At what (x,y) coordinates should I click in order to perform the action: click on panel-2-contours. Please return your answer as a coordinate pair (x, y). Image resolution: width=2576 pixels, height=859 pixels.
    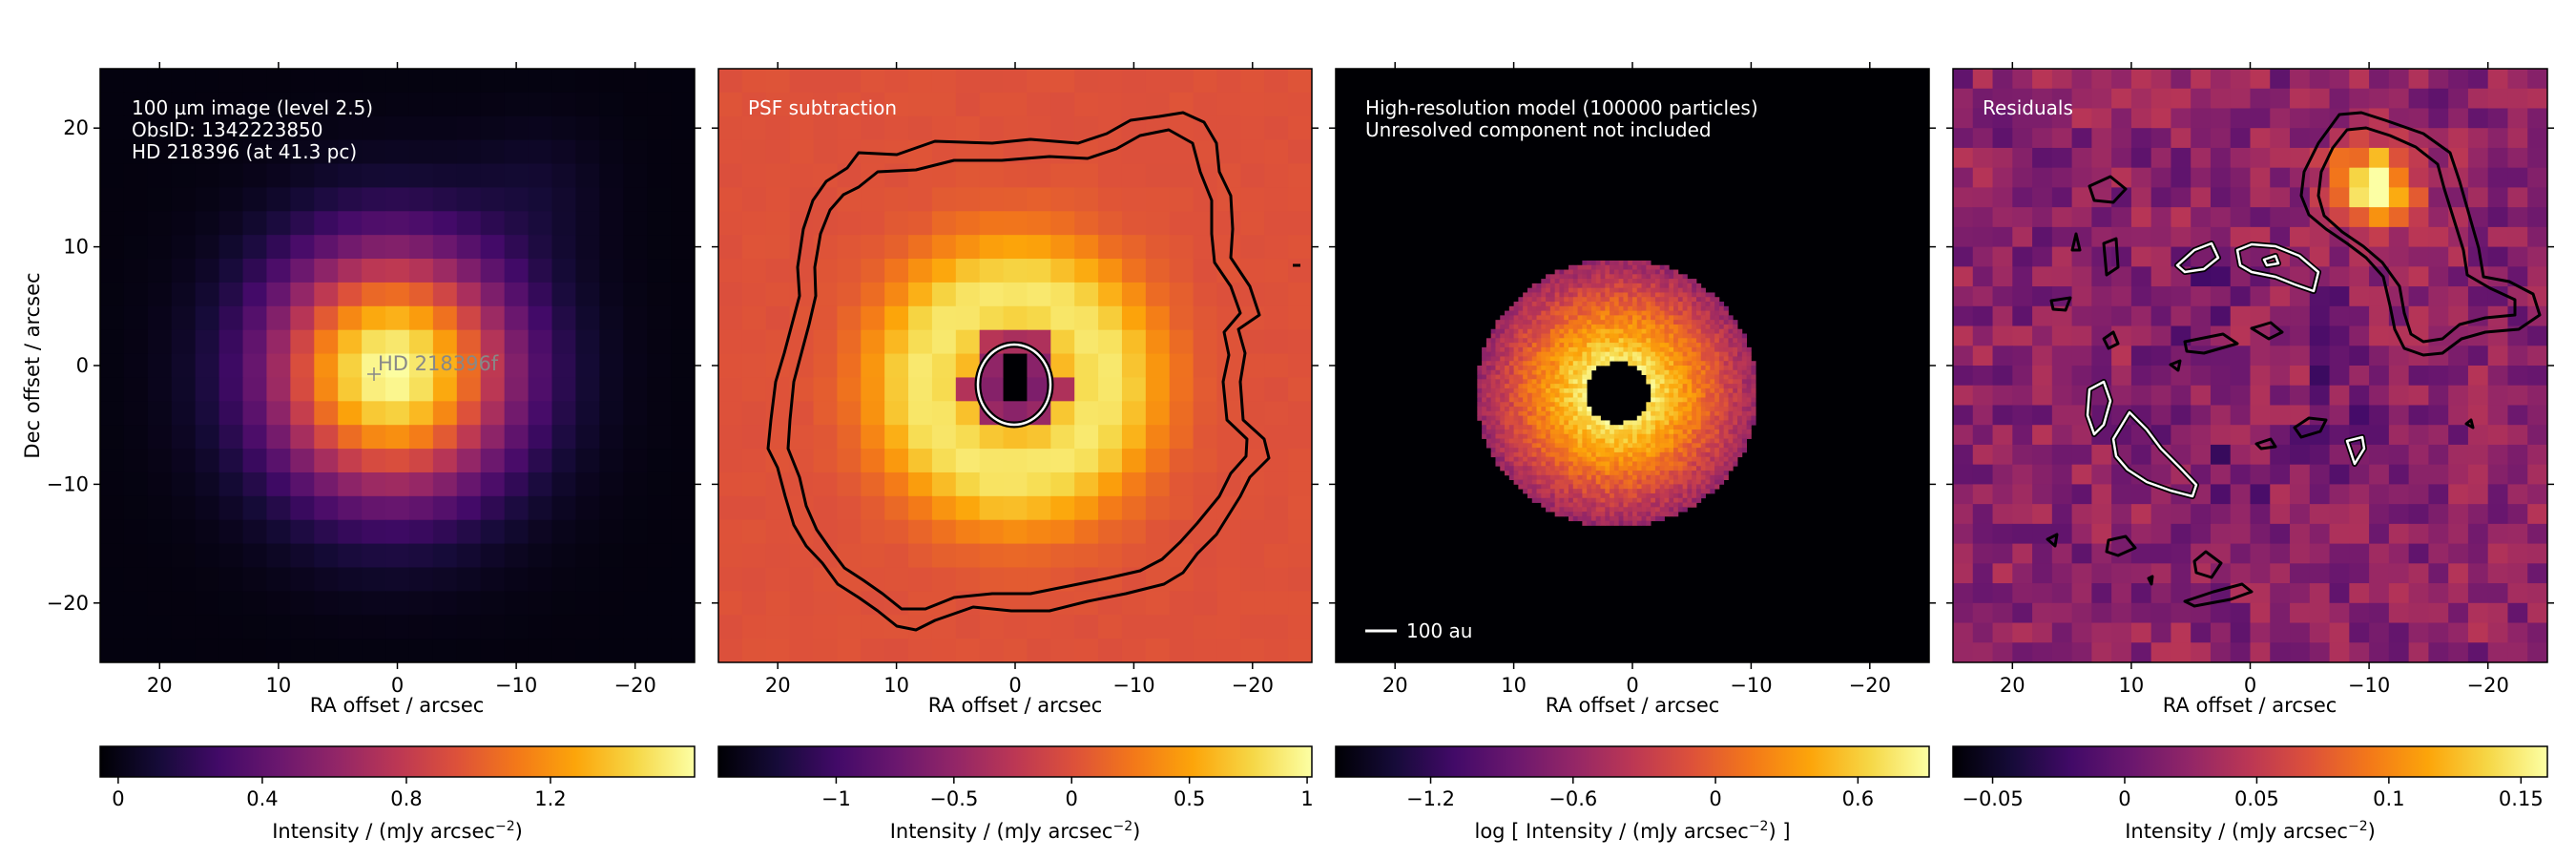
    Looking at the image, I should click on (1033, 371).